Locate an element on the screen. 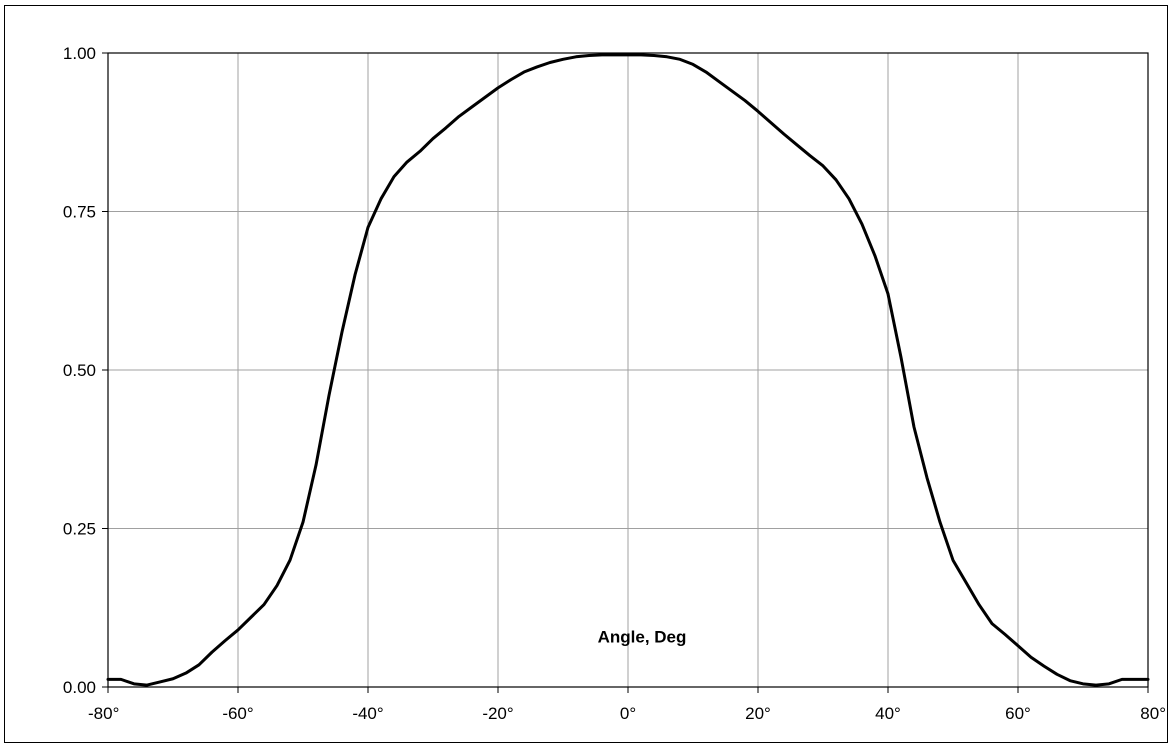 This screenshot has width=1176, height=753. x-tick-label: 80° is located at coordinates (1153, 713).